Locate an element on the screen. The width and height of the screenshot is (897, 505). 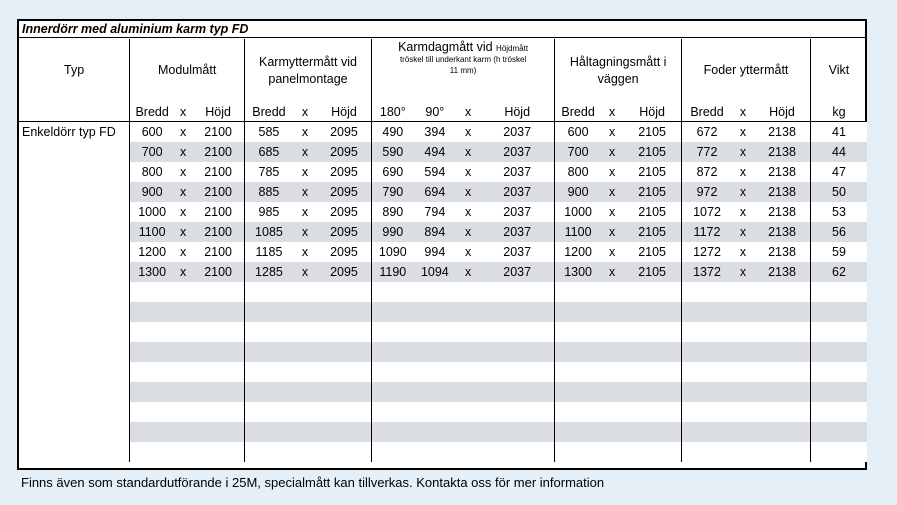
subheader-180-degrees: 180° is located at coordinates (392, 112).